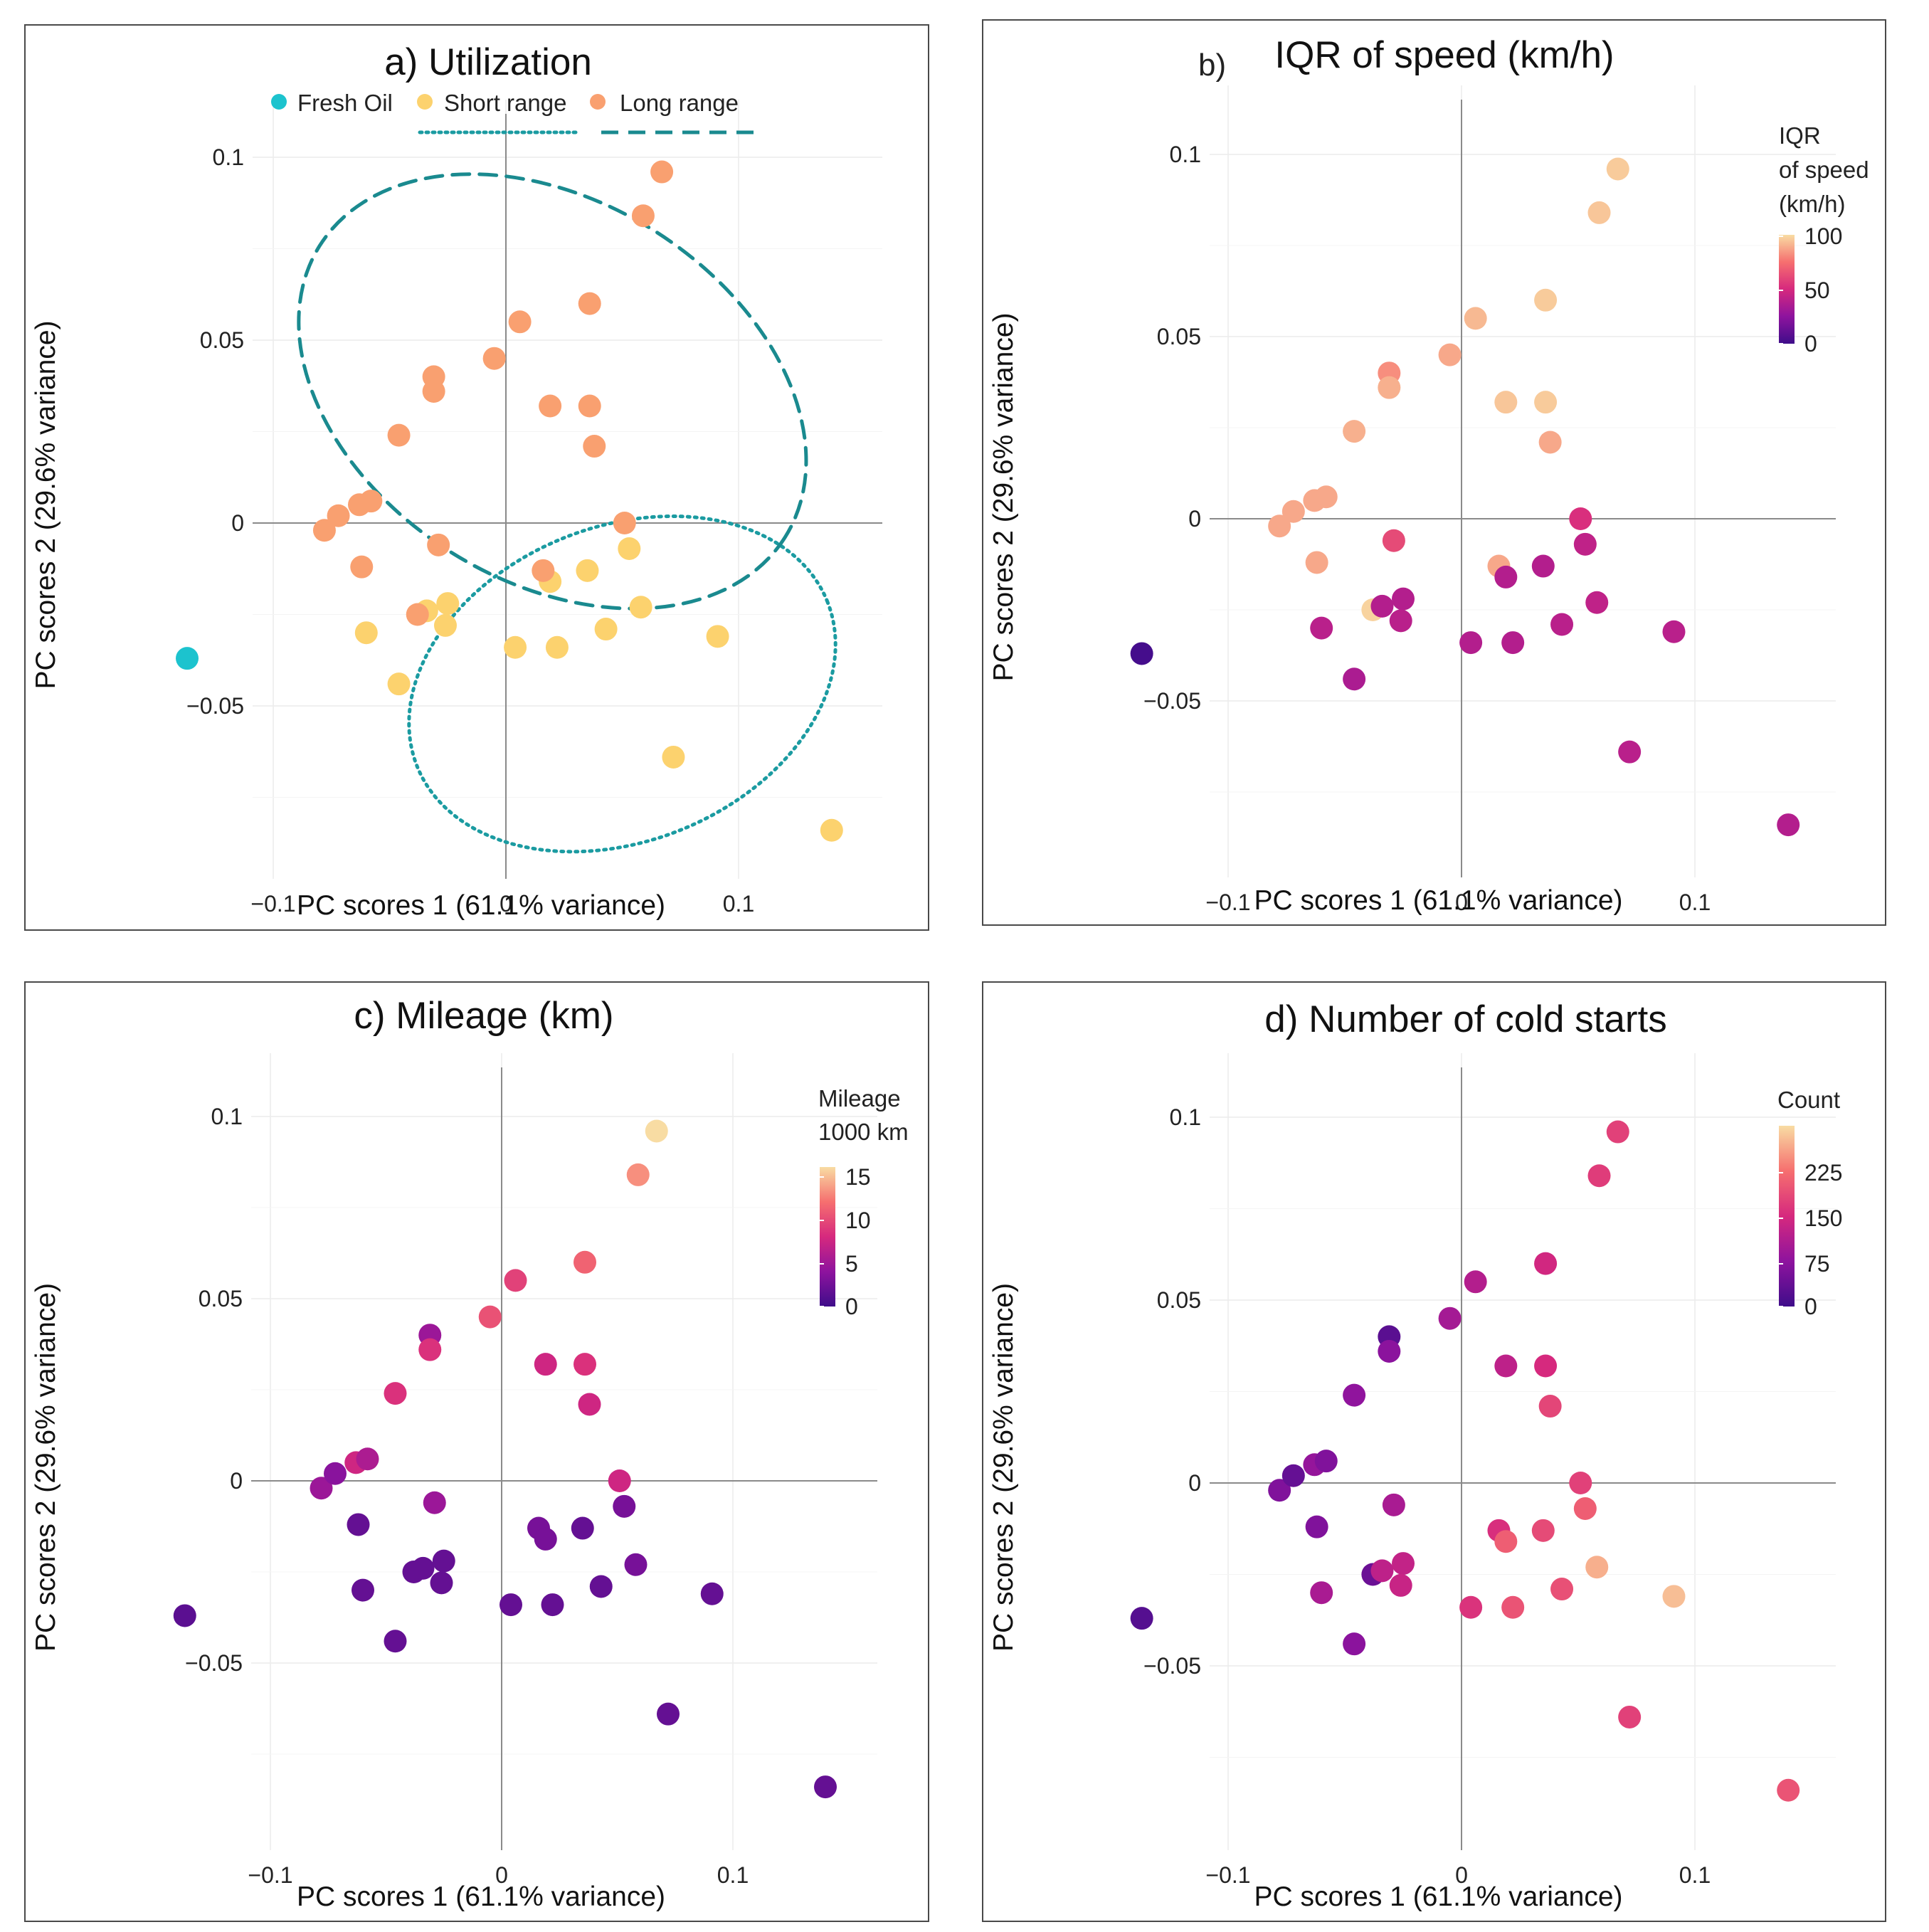  Describe the element at coordinates (851, 1264) in the screenshot. I see `colorbar-tick-label: 5` at that location.